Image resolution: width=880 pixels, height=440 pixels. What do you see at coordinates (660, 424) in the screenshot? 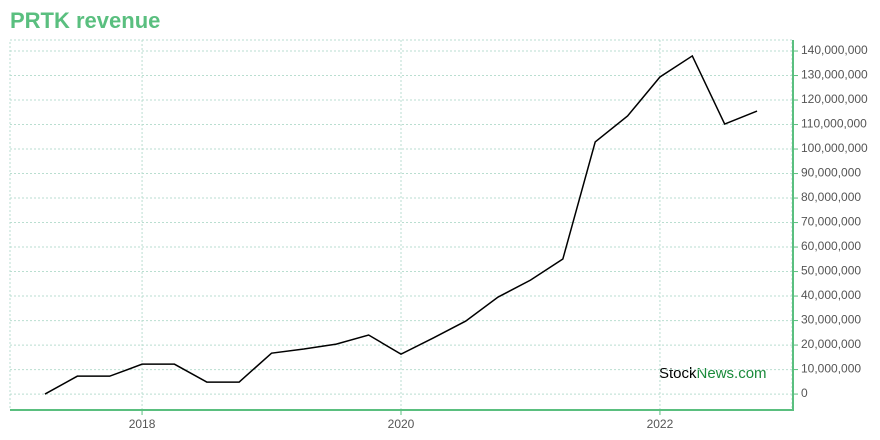
I see `x-tick-label: 2022` at bounding box center [660, 424].